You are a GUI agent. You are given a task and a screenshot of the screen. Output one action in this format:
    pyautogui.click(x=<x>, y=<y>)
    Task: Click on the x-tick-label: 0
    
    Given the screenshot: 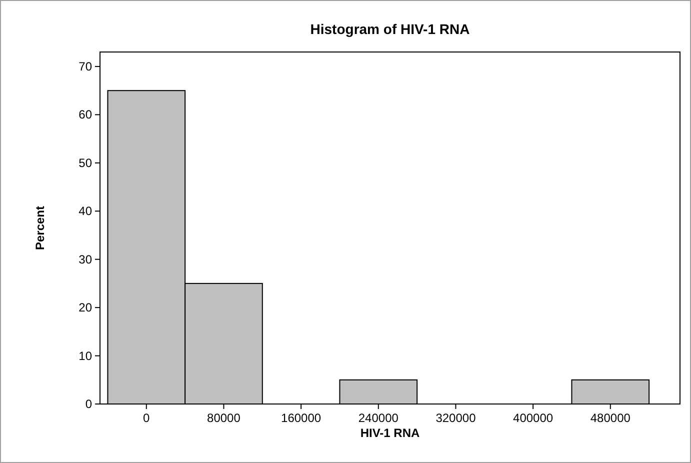 What is the action you would take?
    pyautogui.click(x=146, y=418)
    